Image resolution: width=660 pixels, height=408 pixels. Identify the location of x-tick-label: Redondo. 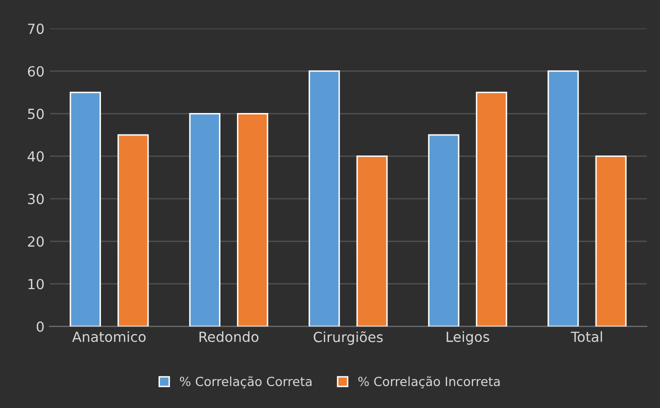
(229, 336).